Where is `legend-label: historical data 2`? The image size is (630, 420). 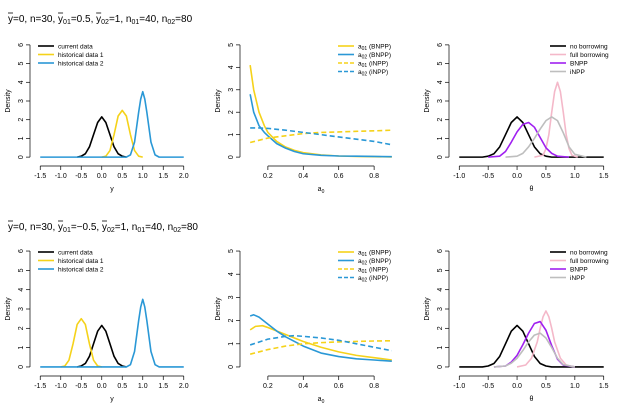
legend-label: historical data 2 is located at coordinates (81, 270).